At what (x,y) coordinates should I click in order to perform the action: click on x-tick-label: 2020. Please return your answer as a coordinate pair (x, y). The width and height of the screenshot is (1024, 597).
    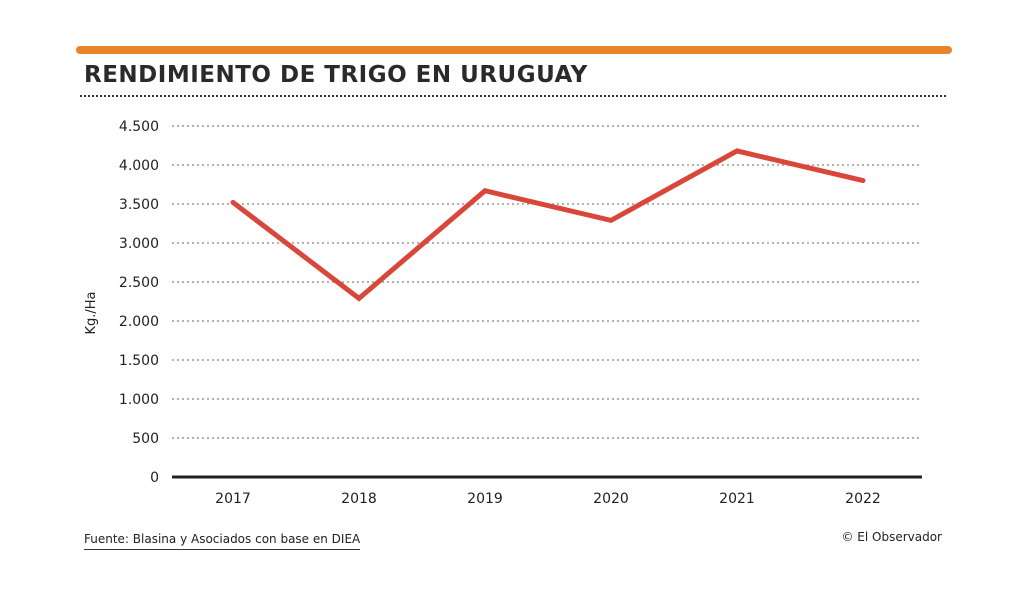
    Looking at the image, I should click on (611, 499).